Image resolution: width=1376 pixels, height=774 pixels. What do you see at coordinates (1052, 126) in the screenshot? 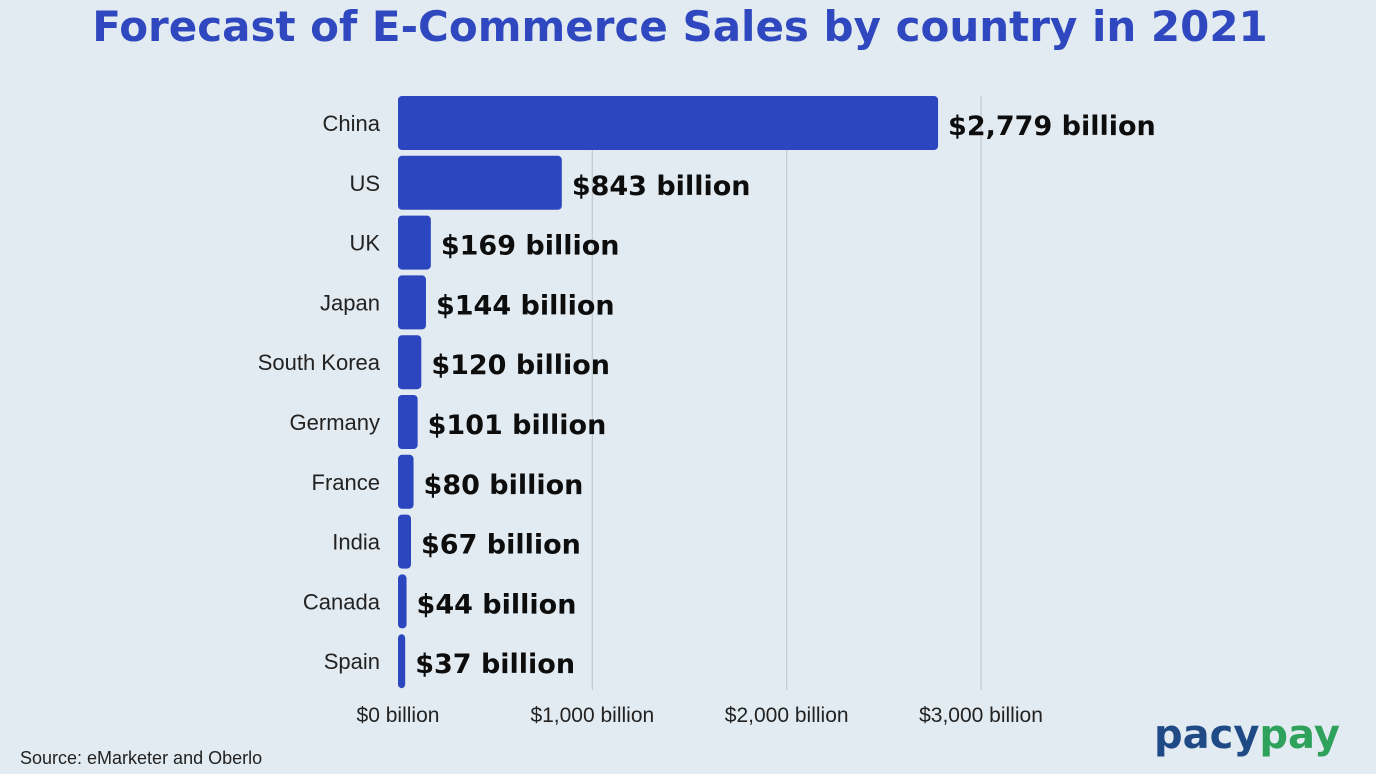
I see `value-label: $2,779 billion` at bounding box center [1052, 126].